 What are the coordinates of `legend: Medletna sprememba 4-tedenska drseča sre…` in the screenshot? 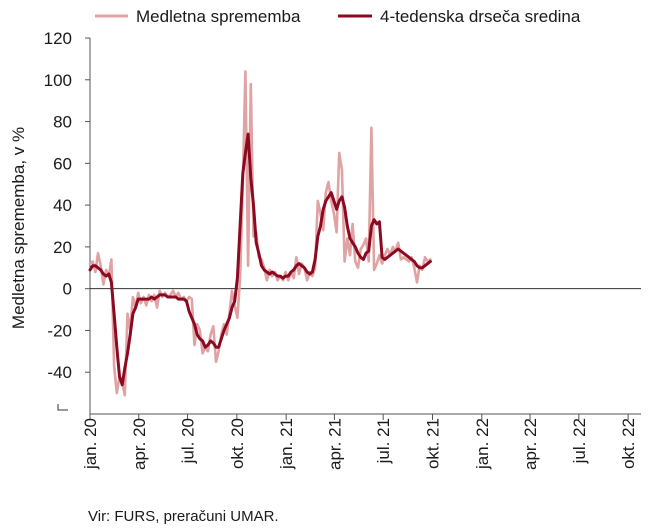 It's located at (338, 16).